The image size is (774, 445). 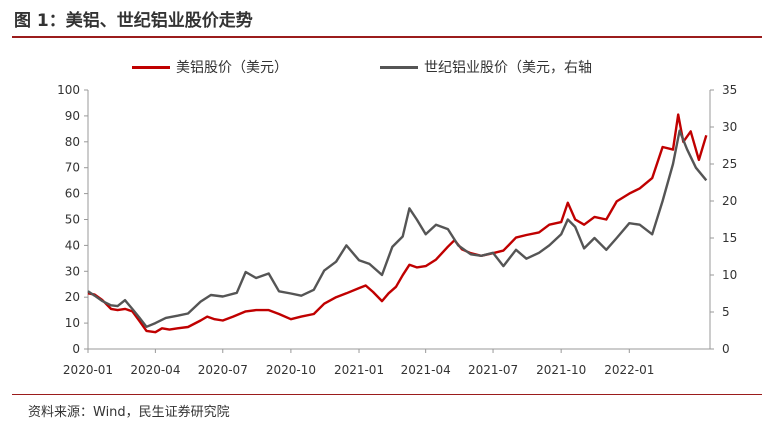 What do you see at coordinates (76, 349) in the screenshot?
I see `y-left-tick-label: 0` at bounding box center [76, 349].